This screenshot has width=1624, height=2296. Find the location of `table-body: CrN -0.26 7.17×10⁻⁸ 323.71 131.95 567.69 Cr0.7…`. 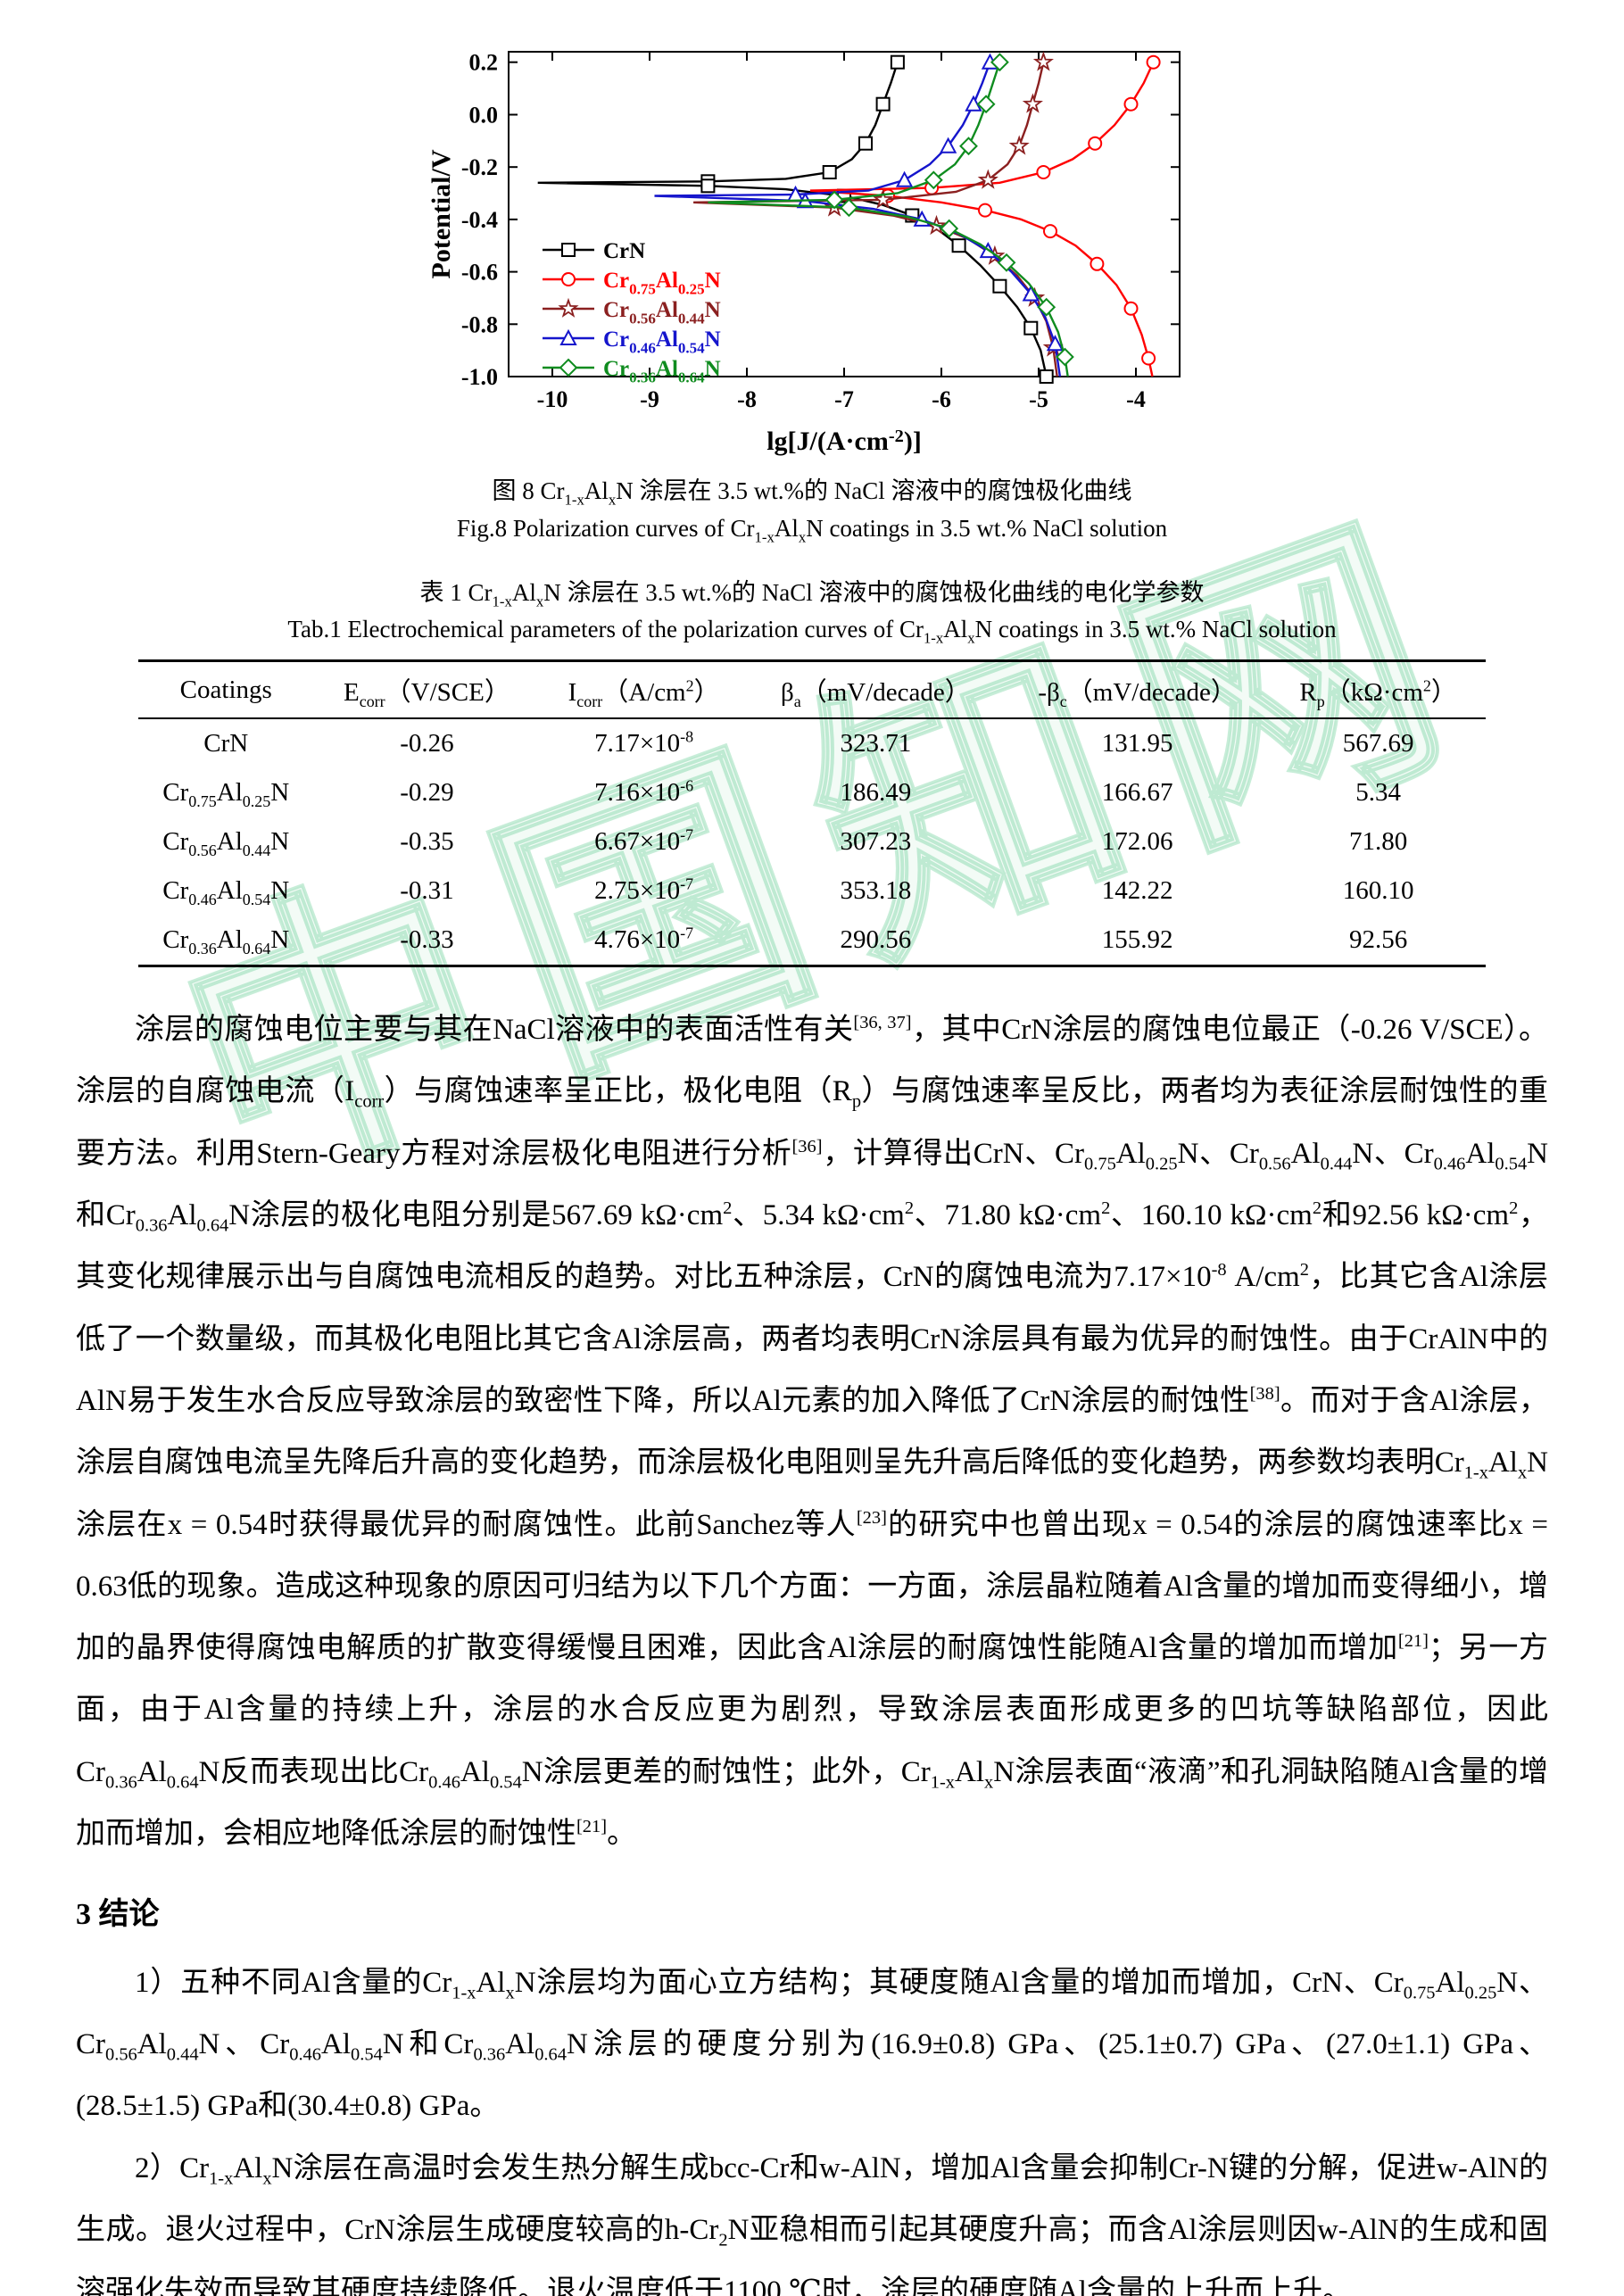

table-body: CrN -0.26 7.17×10⁻⁸ 323.71 131.95 567.69 Cr0.7… is located at coordinates (812, 842).